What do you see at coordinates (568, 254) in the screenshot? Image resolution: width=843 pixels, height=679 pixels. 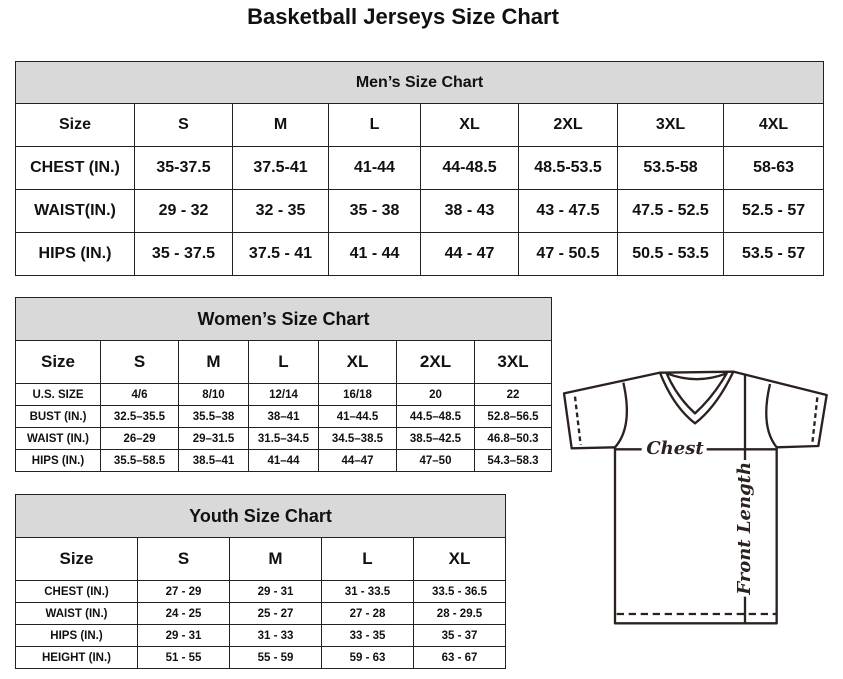 I see `table-cell: 47 - 50.5` at bounding box center [568, 254].